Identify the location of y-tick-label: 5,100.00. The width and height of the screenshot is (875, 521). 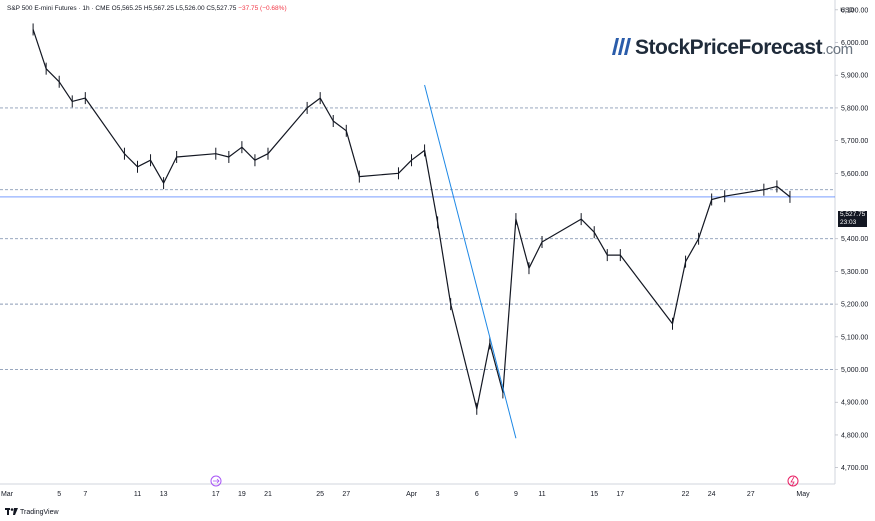
(854, 337).